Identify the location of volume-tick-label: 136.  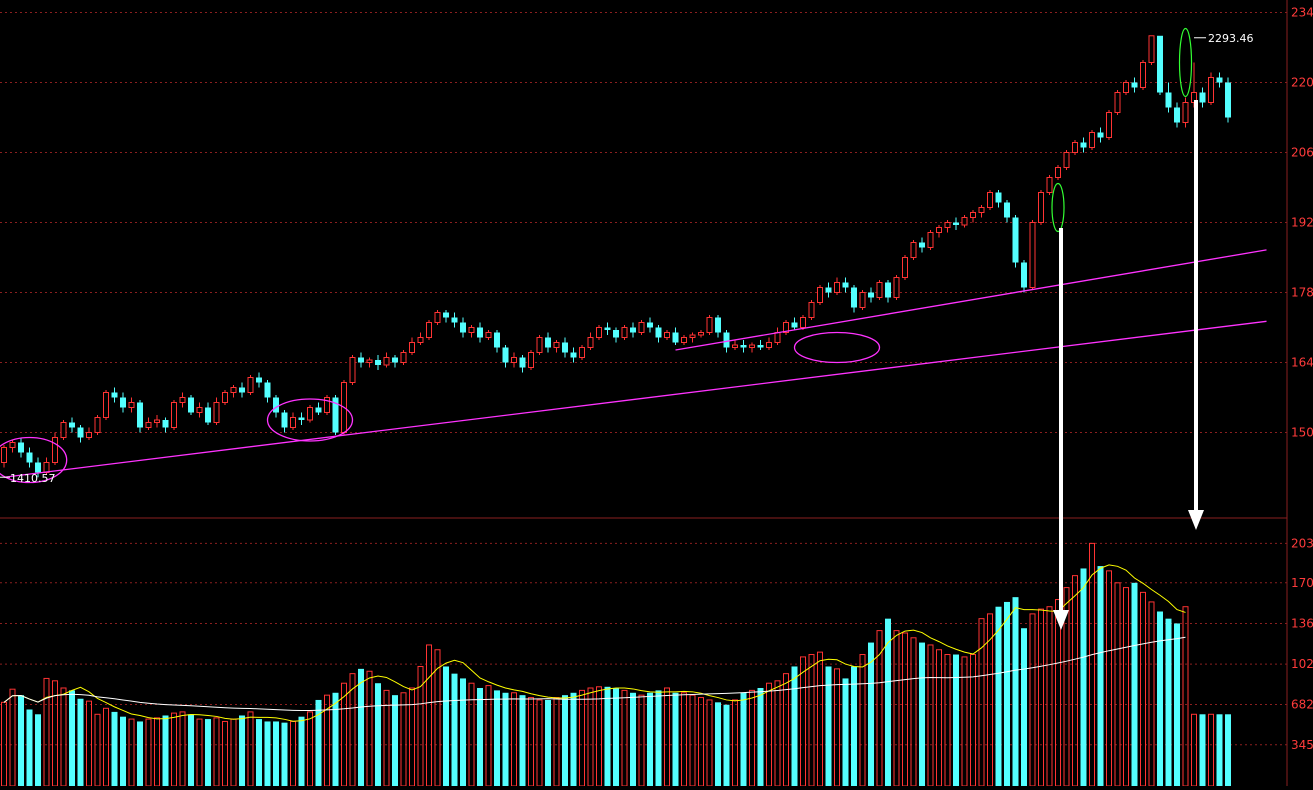
(1302, 623).